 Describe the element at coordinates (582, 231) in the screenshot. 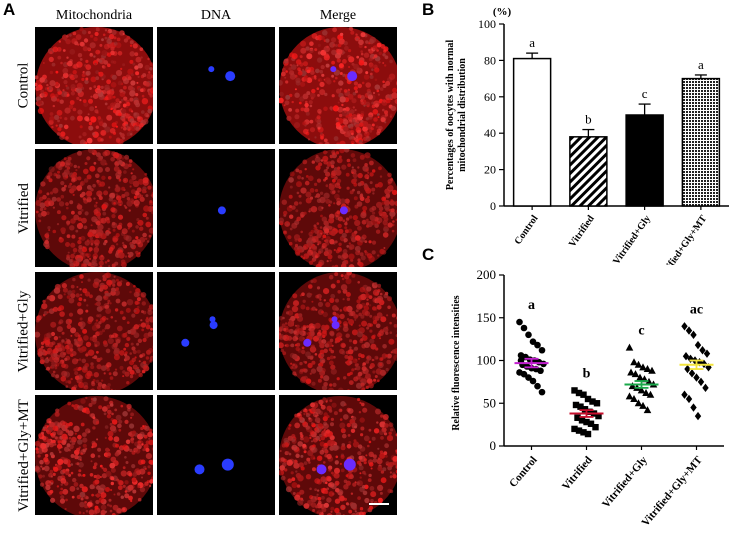

I see `x-tick-label: Vitrified` at that location.